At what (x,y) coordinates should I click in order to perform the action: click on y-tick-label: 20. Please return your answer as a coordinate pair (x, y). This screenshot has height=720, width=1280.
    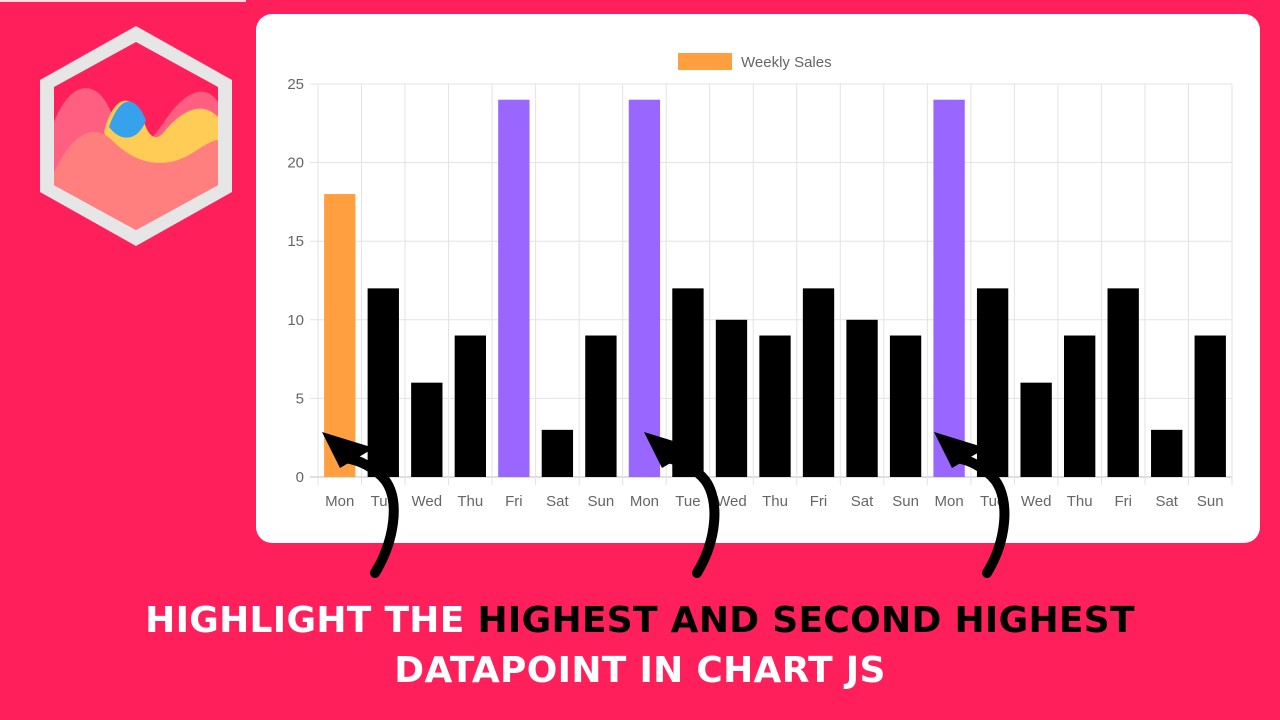
    Looking at the image, I should click on (295, 163).